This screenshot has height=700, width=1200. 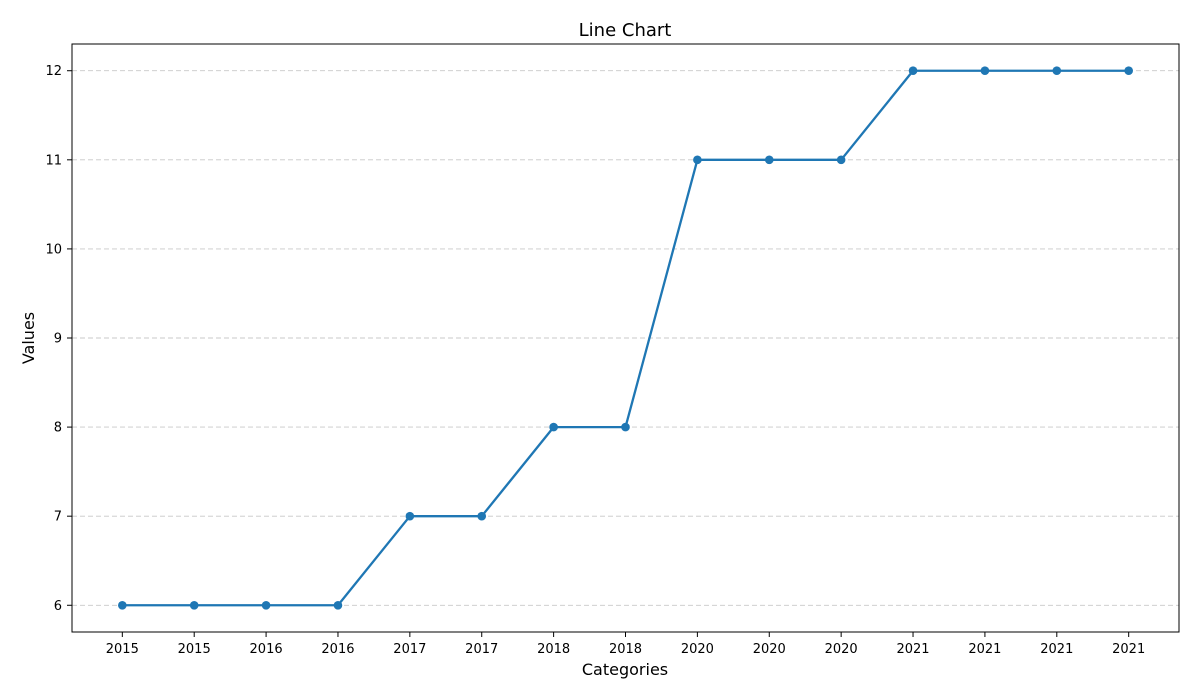 I want to click on y-tick-label: 10, so click(x=53, y=249).